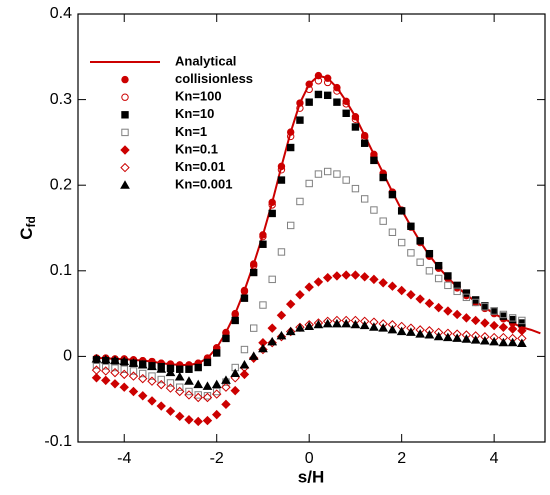 The height and width of the screenshot is (495, 550). I want to click on y-axis-label-sub: fd, so click(31, 221).